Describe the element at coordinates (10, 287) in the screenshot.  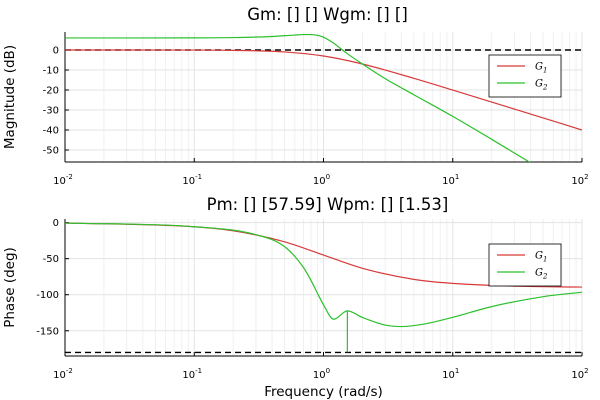
I see `y-axis-label: Phase (deg)` at that location.